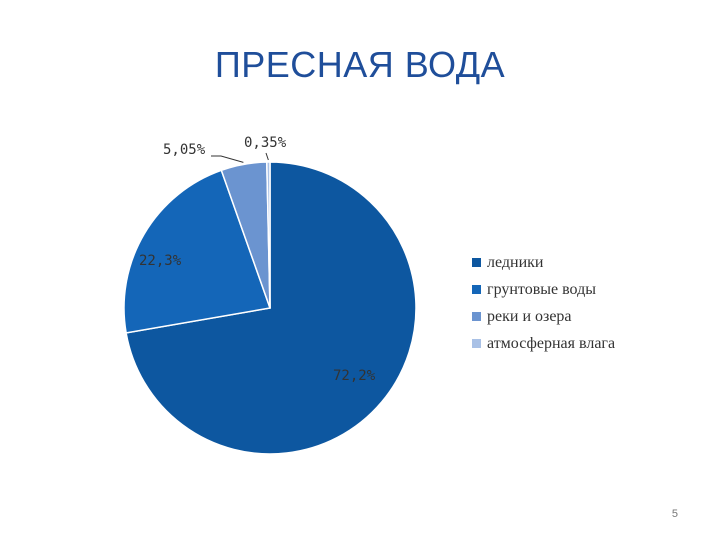 The height and width of the screenshot is (540, 720). Describe the element at coordinates (541, 289) in the screenshot. I see `legend-label-2: грунтовые воды` at that location.